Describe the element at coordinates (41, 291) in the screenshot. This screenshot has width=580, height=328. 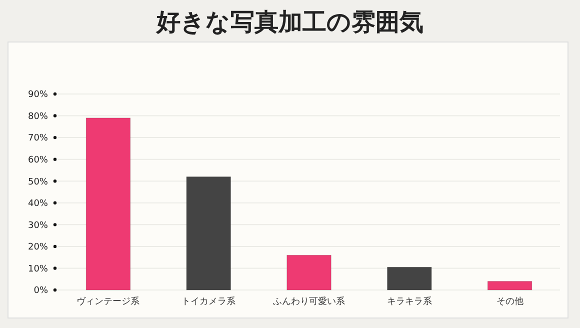
I see `y-tick-label: 0%` at that location.